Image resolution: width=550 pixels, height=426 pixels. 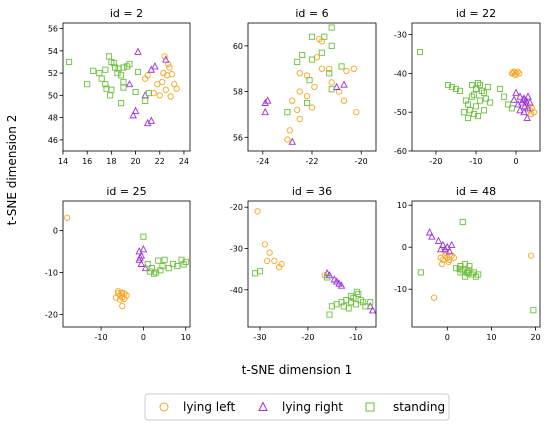 What do you see at coordinates (263, 406) in the screenshot?
I see `legend-marker-lying-right` at bounding box center [263, 406].